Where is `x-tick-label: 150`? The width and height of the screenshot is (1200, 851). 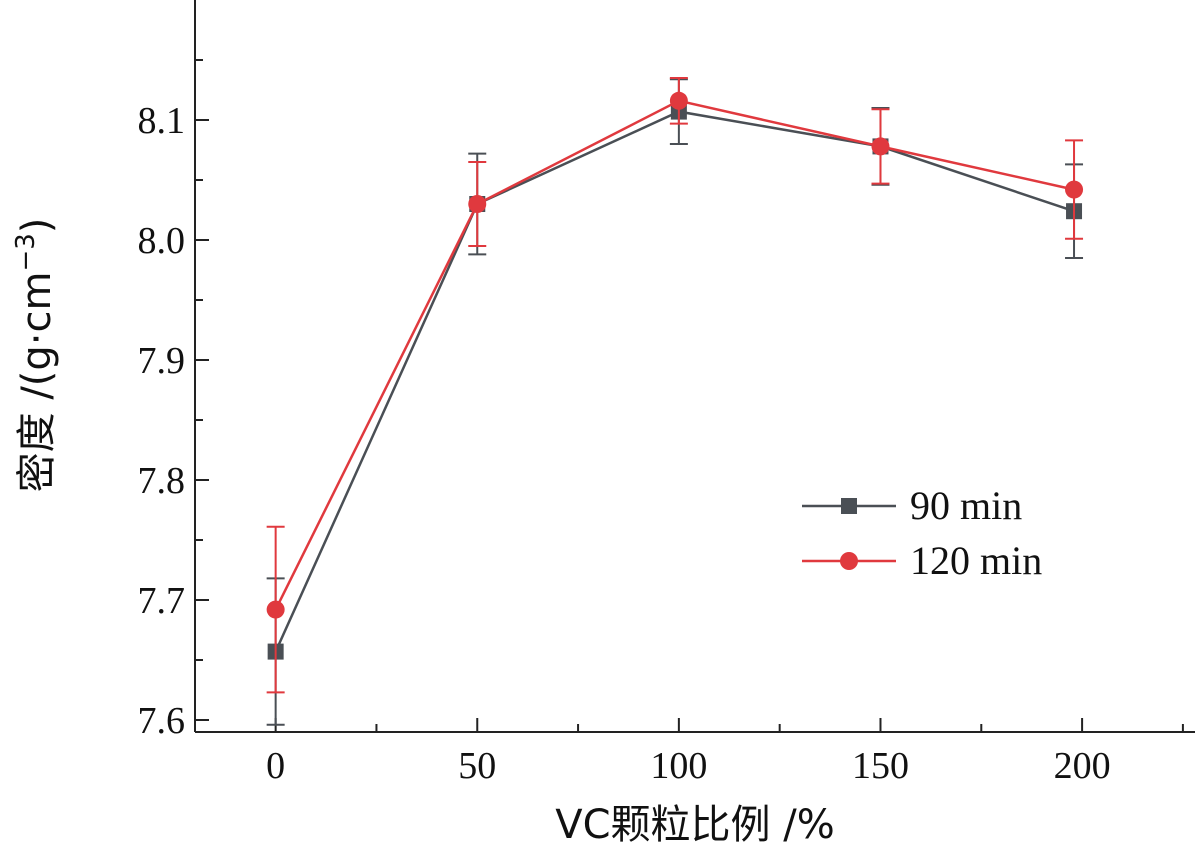
x-tick-label: 150 is located at coordinates (880, 766).